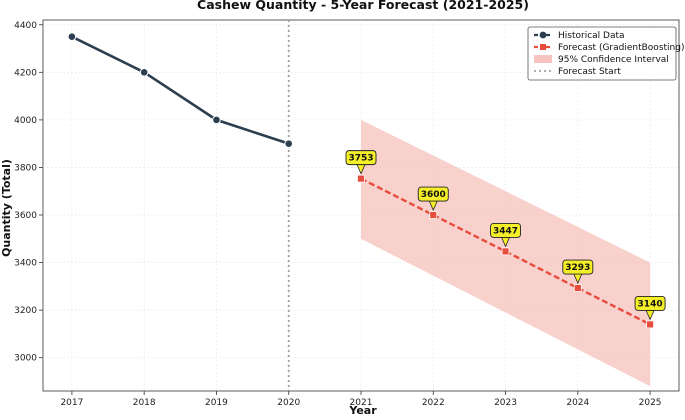 The image size is (685, 420). I want to click on y-tick-label: 4200, so click(25, 73).